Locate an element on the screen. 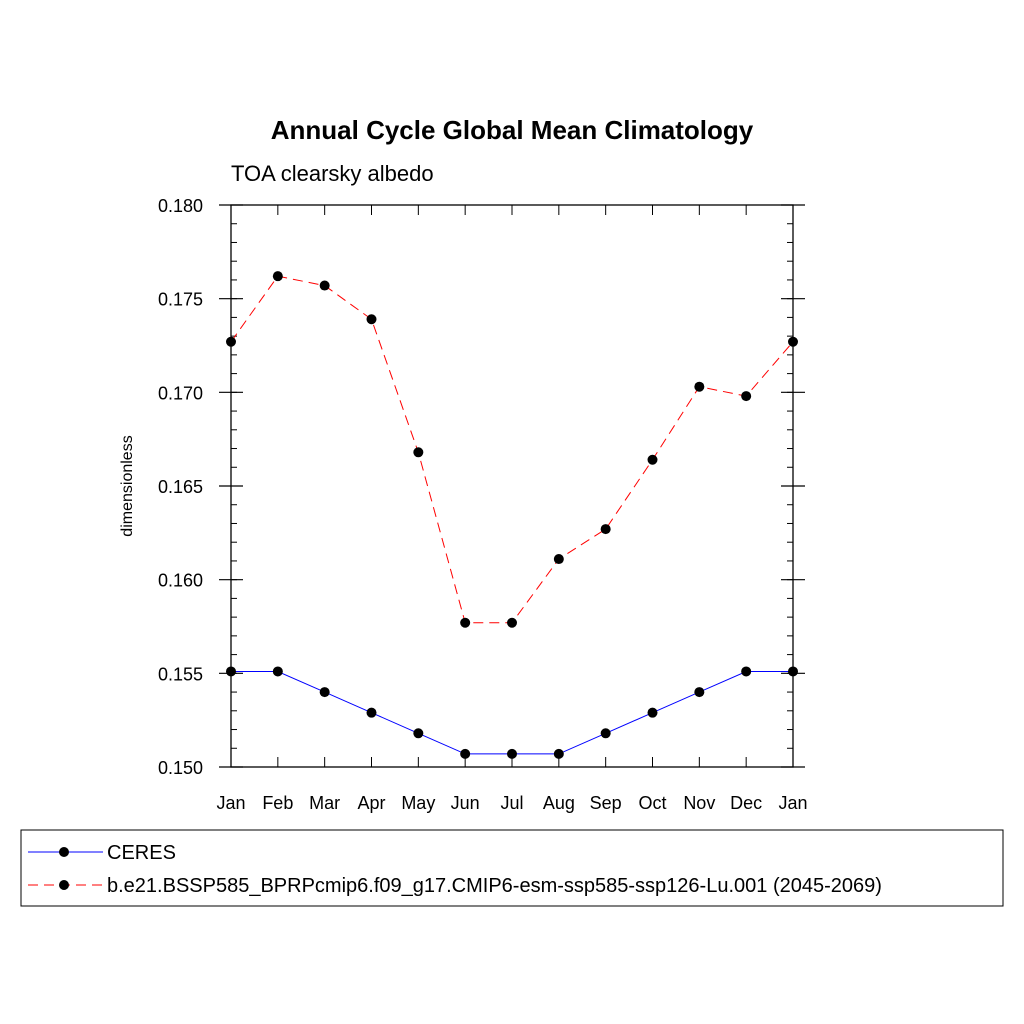 The width and height of the screenshot is (1024, 1024). x-tick-label: Mar is located at coordinates (324, 803).